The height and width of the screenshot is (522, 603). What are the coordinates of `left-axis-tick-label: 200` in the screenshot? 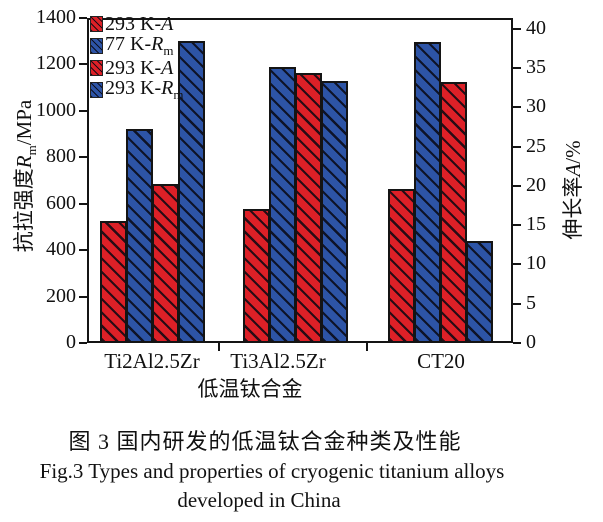 It's located at (61, 295).